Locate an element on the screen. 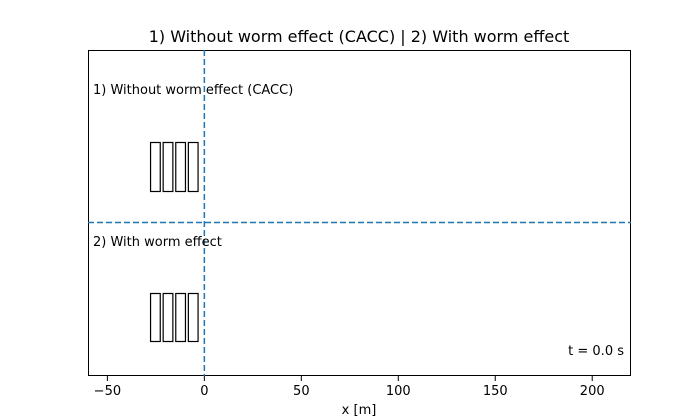 The width and height of the screenshot is (700, 420). x-tick-label: 50 is located at coordinates (301, 391).